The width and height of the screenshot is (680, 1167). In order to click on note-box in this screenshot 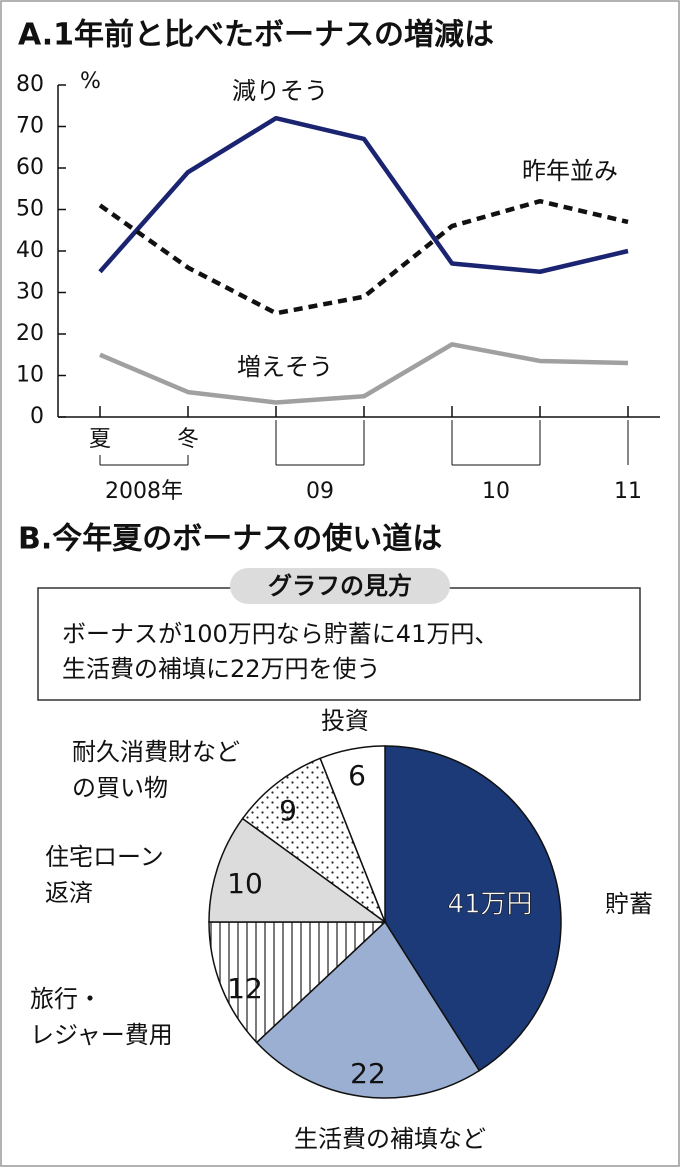, I will do `click(339, 644)`.